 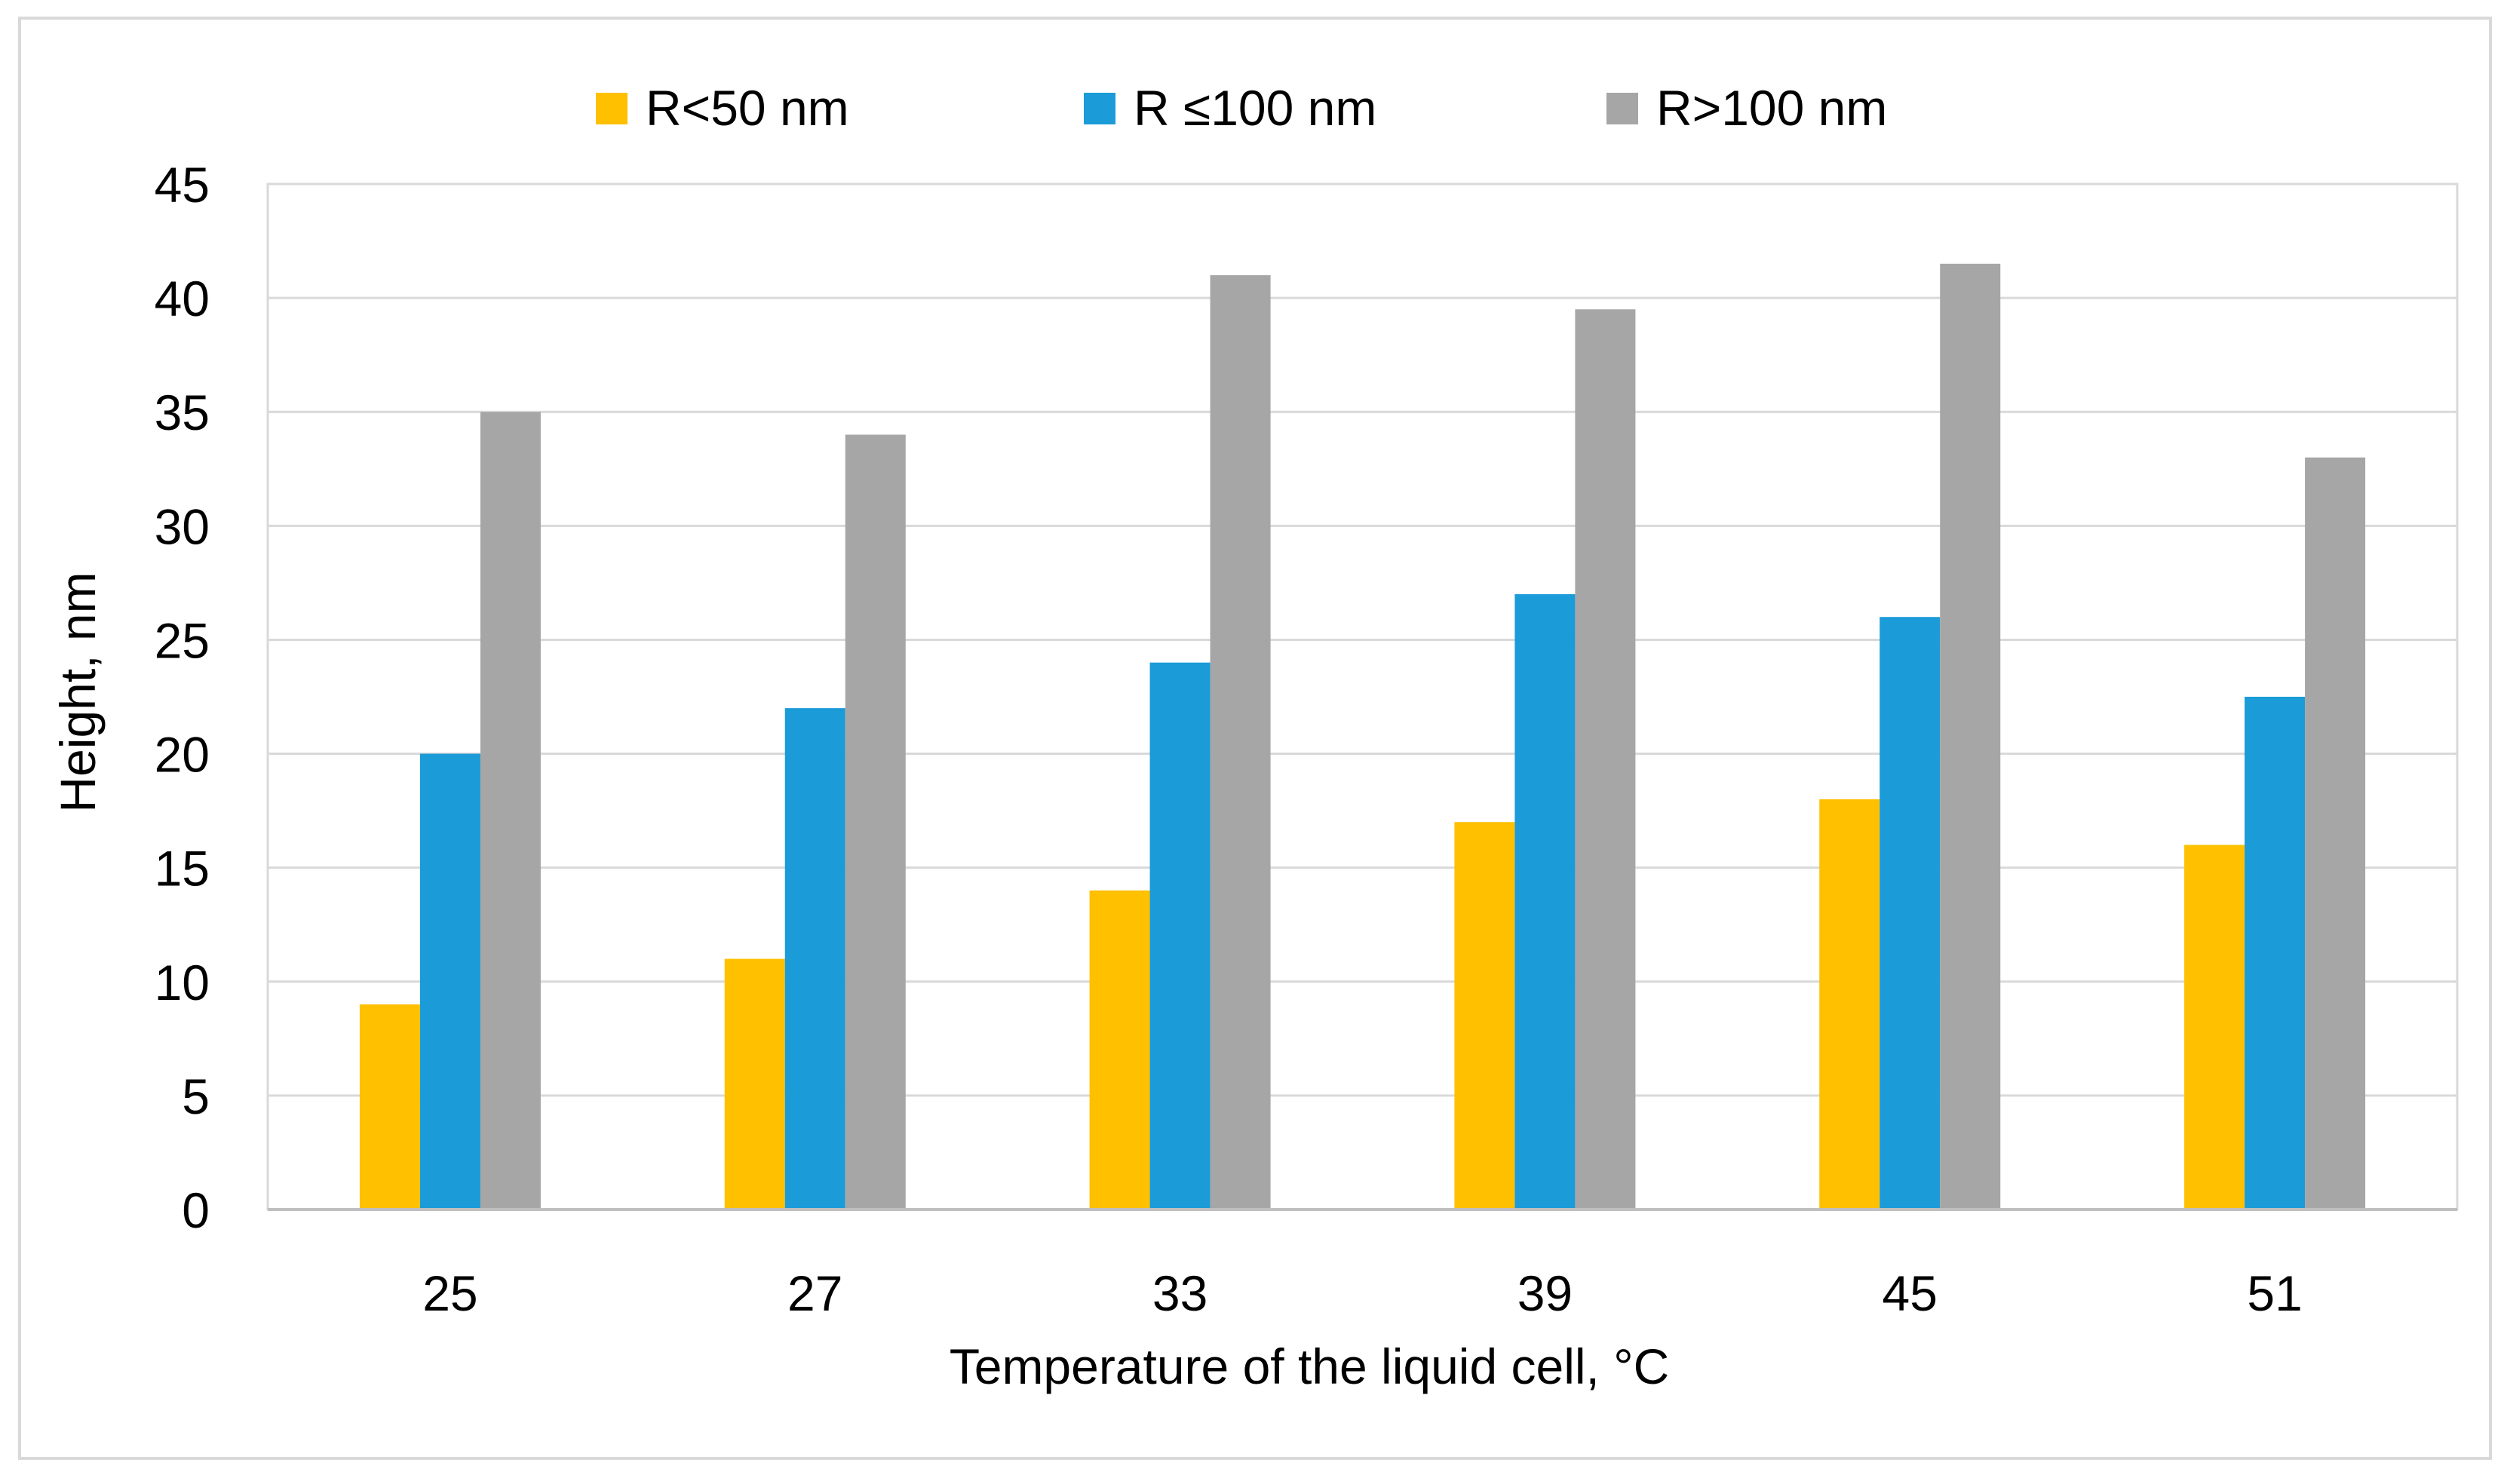 What do you see at coordinates (1255, 108) in the screenshot?
I see `legend-label: R ≤100 nm` at bounding box center [1255, 108].